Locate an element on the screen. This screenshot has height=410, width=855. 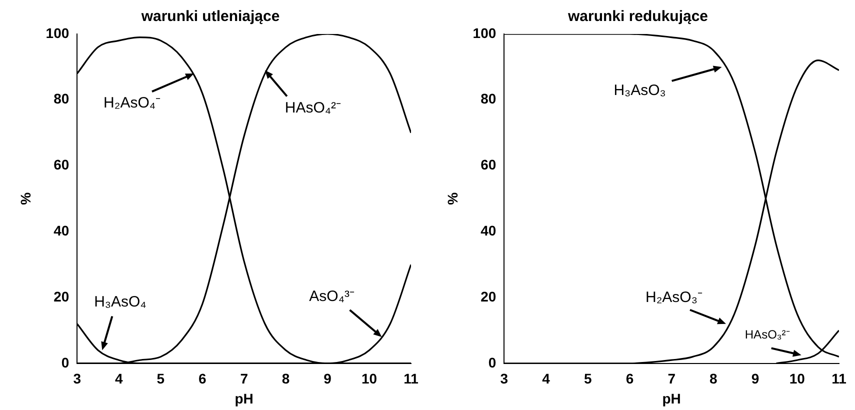
annotation: HAsO₃²⁻ is located at coordinates (767, 334).